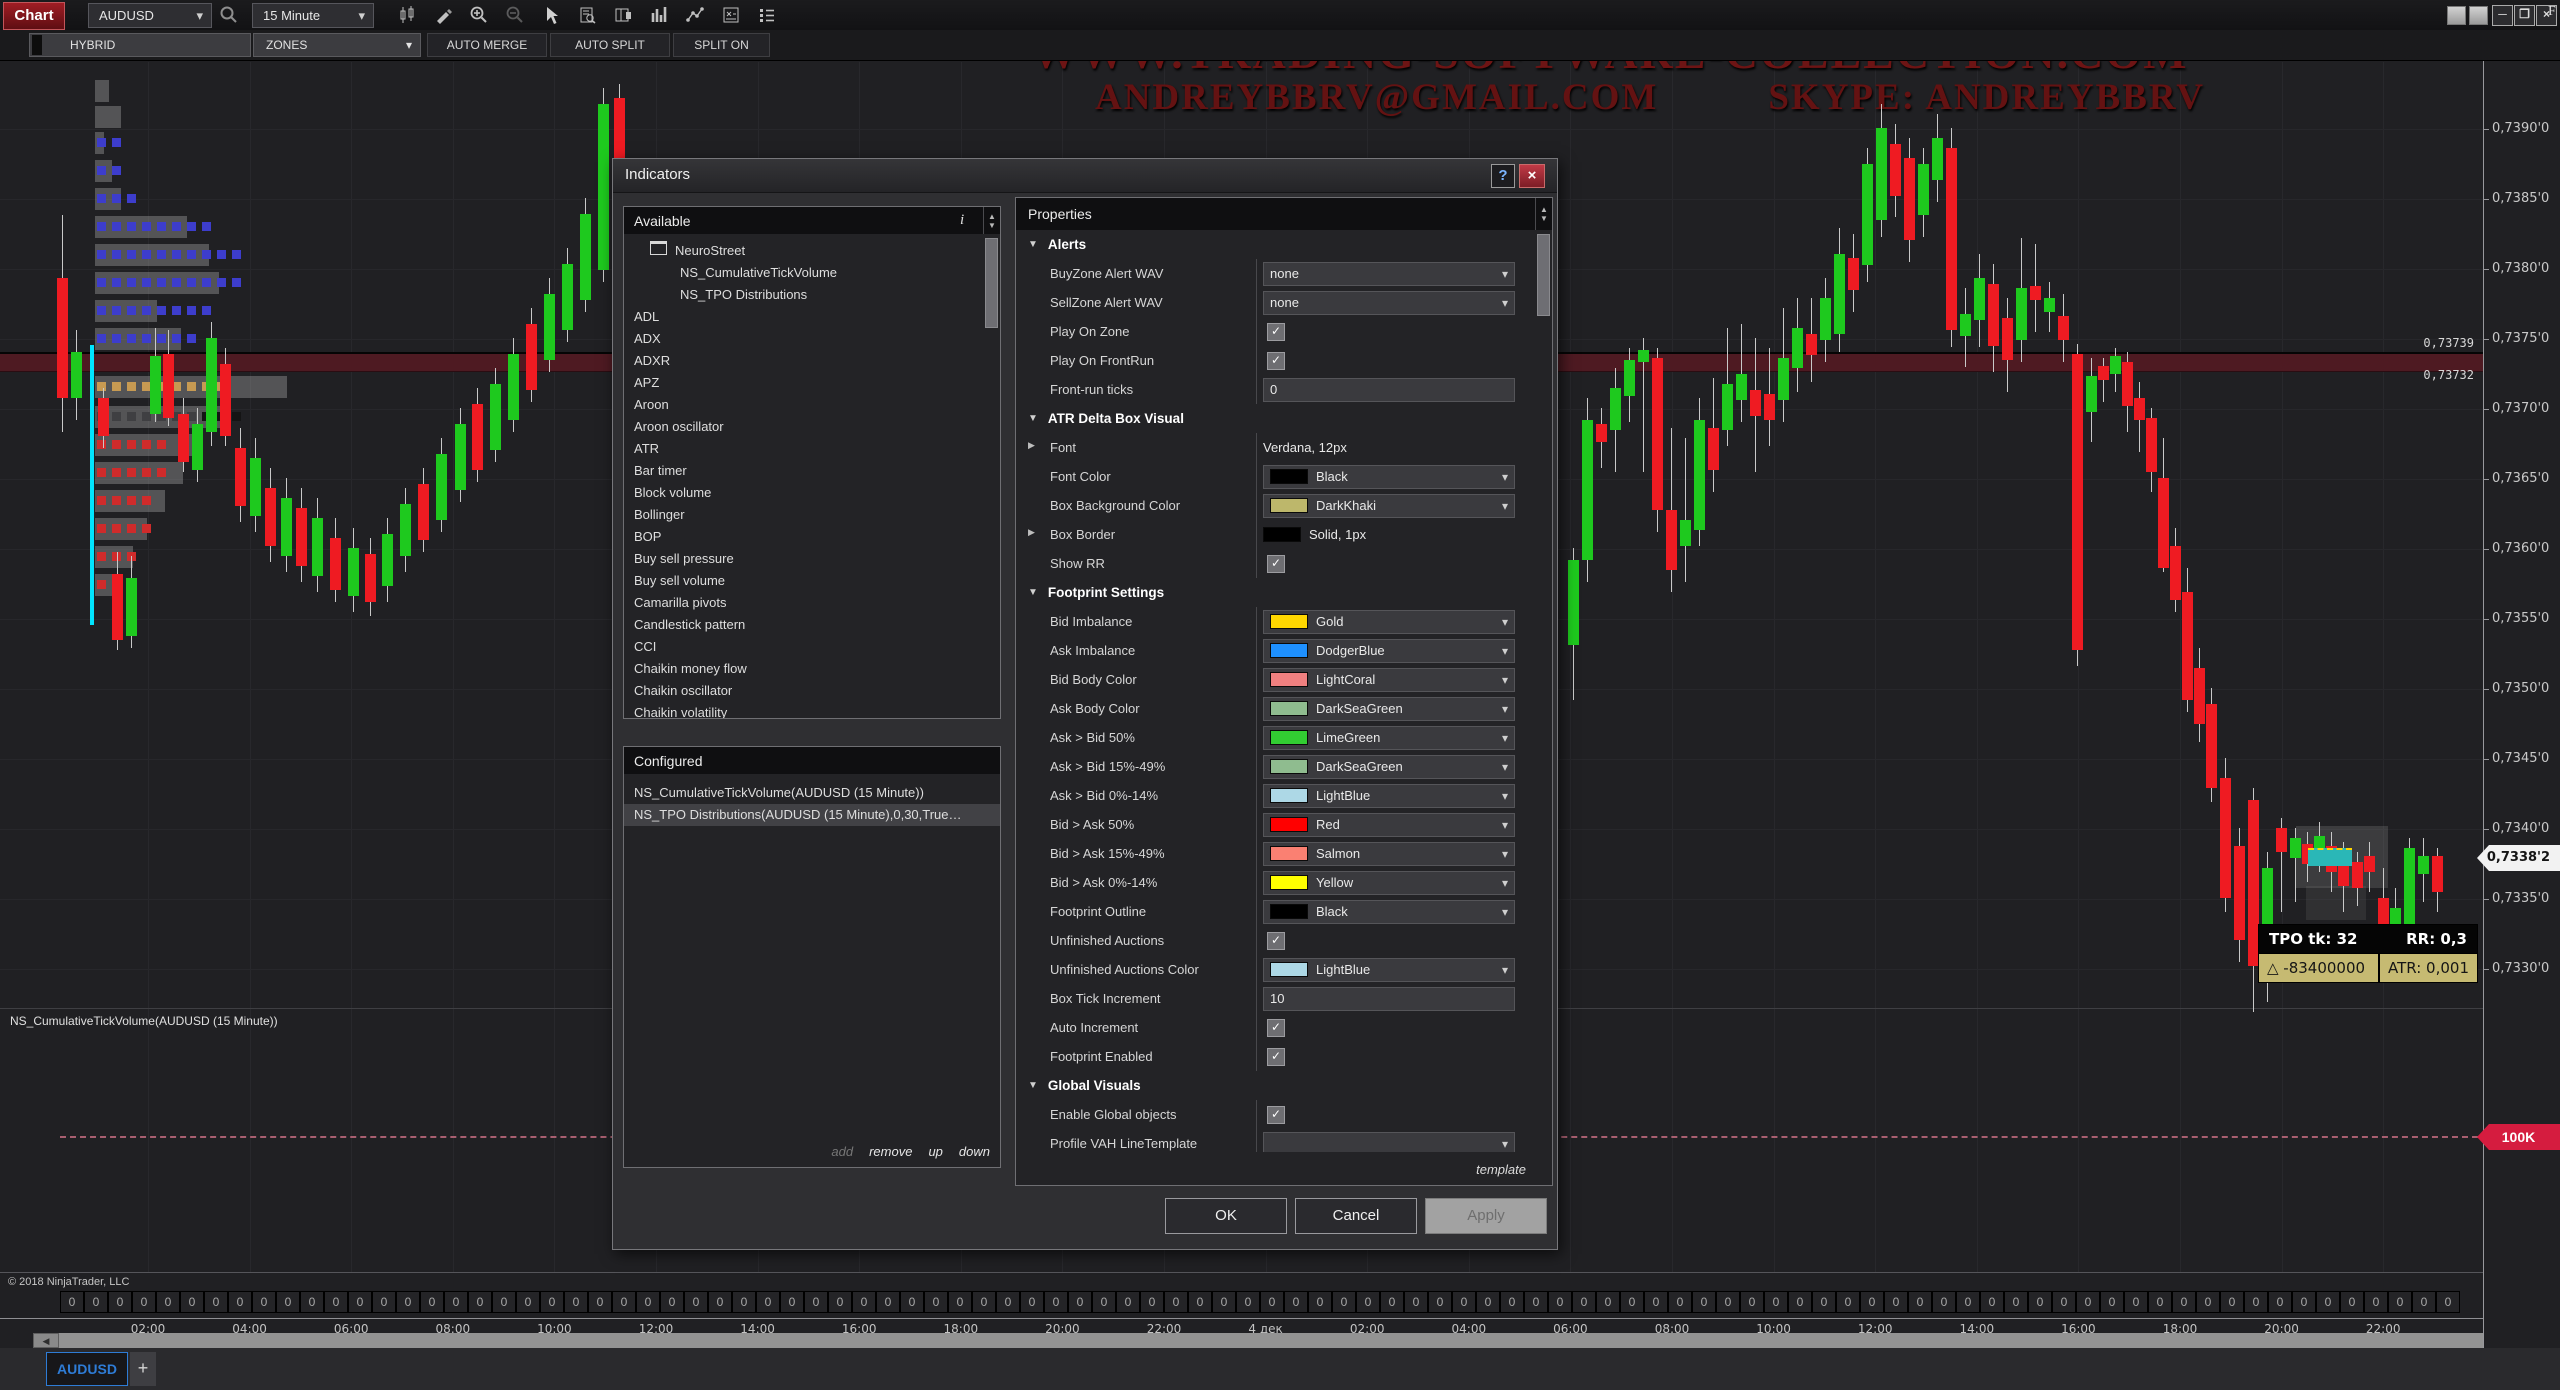  What do you see at coordinates (1543, 275) in the screenshot?
I see `properties-scroll-thumb` at bounding box center [1543, 275].